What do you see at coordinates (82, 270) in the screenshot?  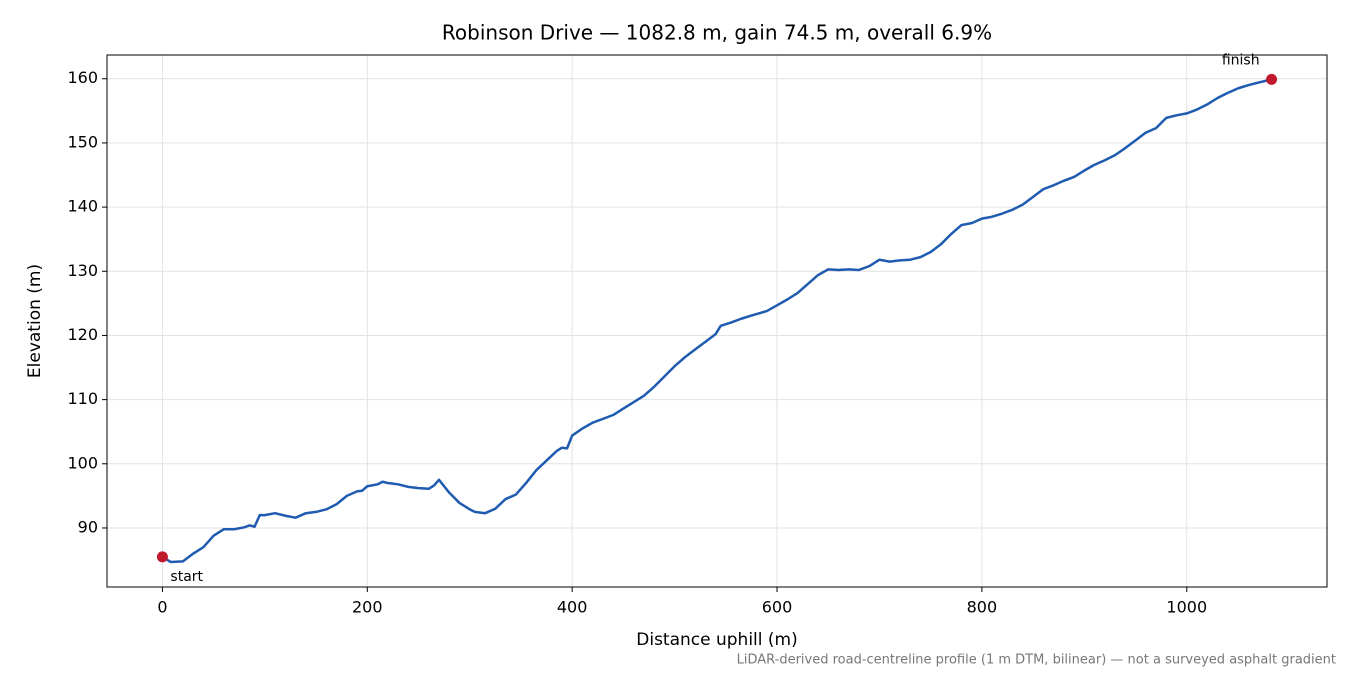 I see `y-tick-label: 130` at bounding box center [82, 270].